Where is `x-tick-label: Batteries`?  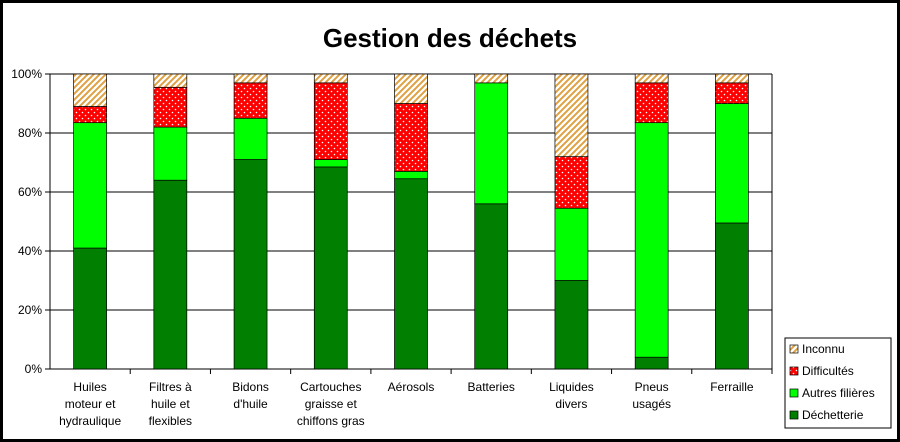
x-tick-label: Batteries is located at coordinates (491, 387).